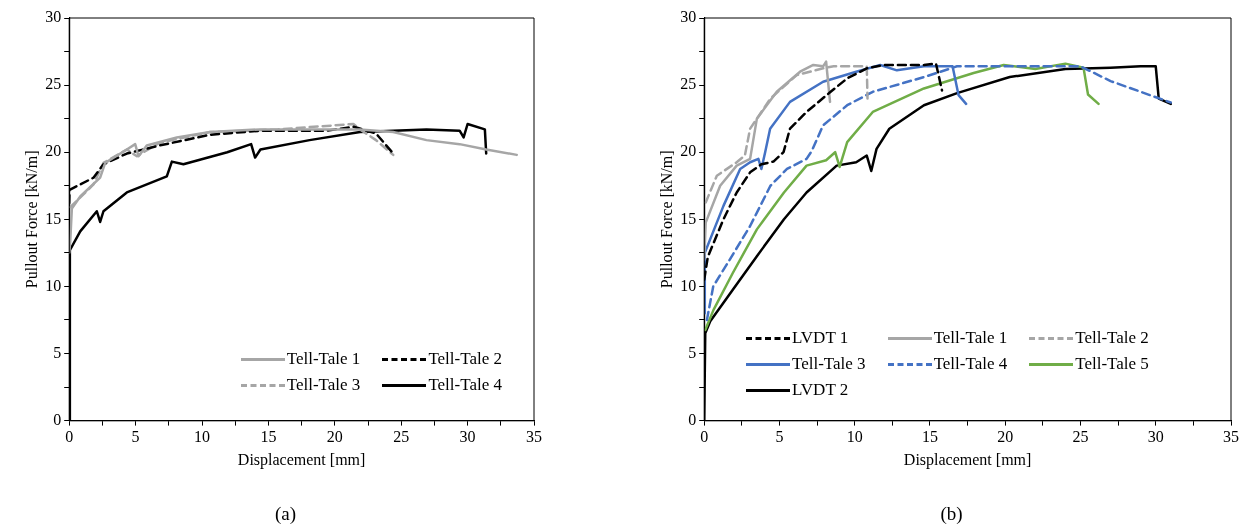  I want to click on text: (b), so click(951, 514).